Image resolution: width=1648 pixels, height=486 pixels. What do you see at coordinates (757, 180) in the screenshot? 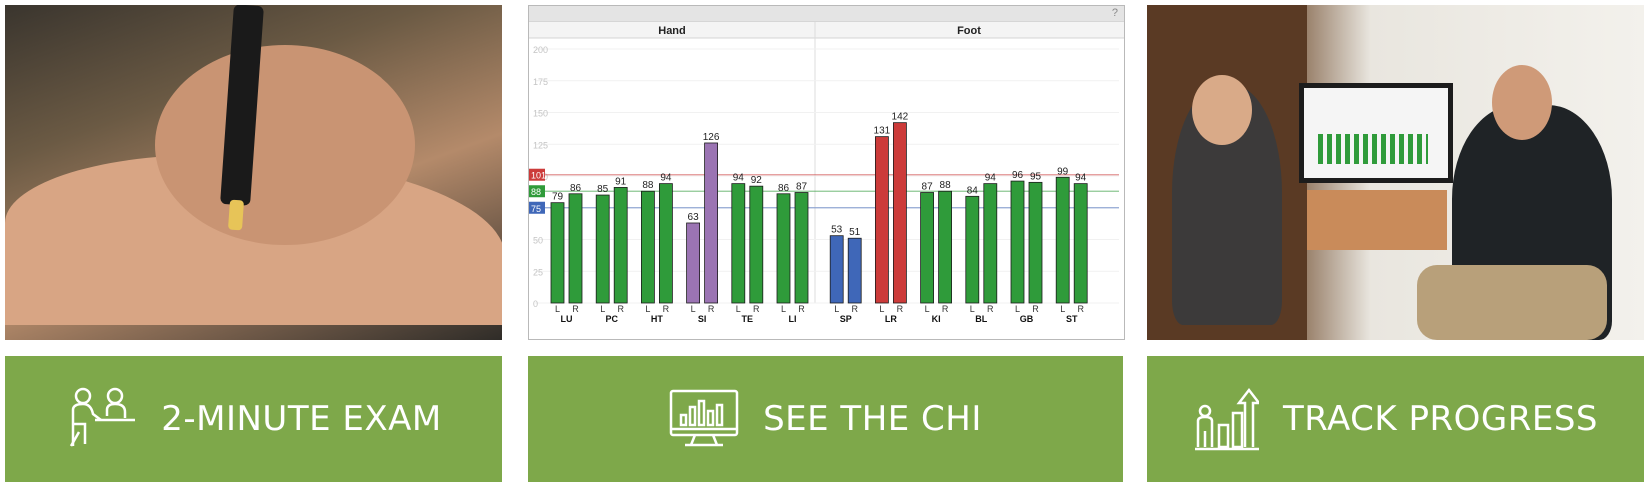
I see `bar-value-label: 92` at bounding box center [757, 180].